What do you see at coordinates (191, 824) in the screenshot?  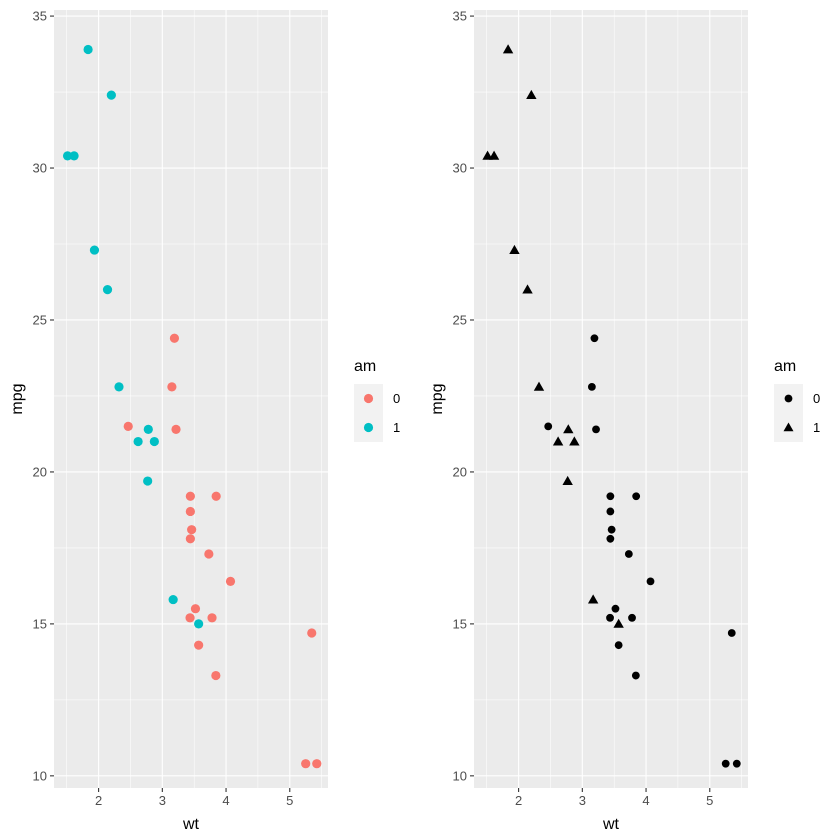 I see `x-axis-title: wt` at bounding box center [191, 824].